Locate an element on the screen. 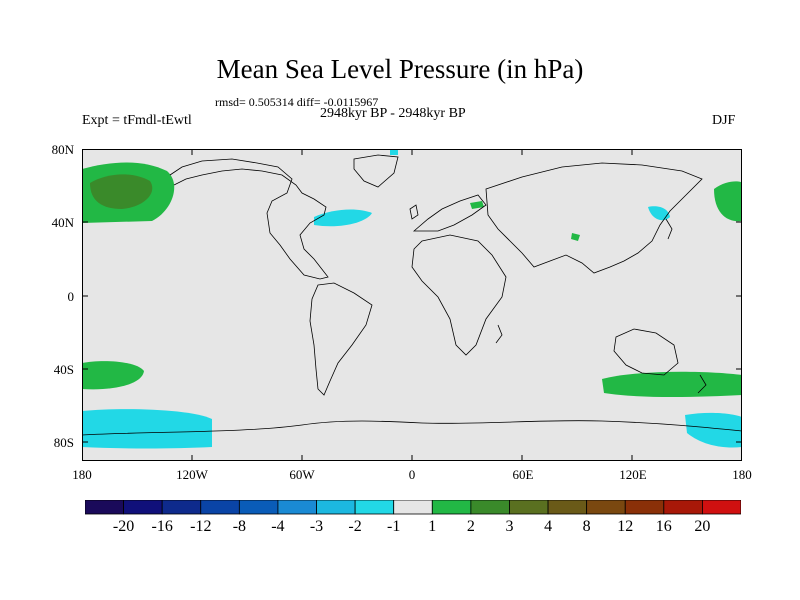 The width and height of the screenshot is (800, 600). anomaly-negative-arctic-small is located at coordinates (394, 152).